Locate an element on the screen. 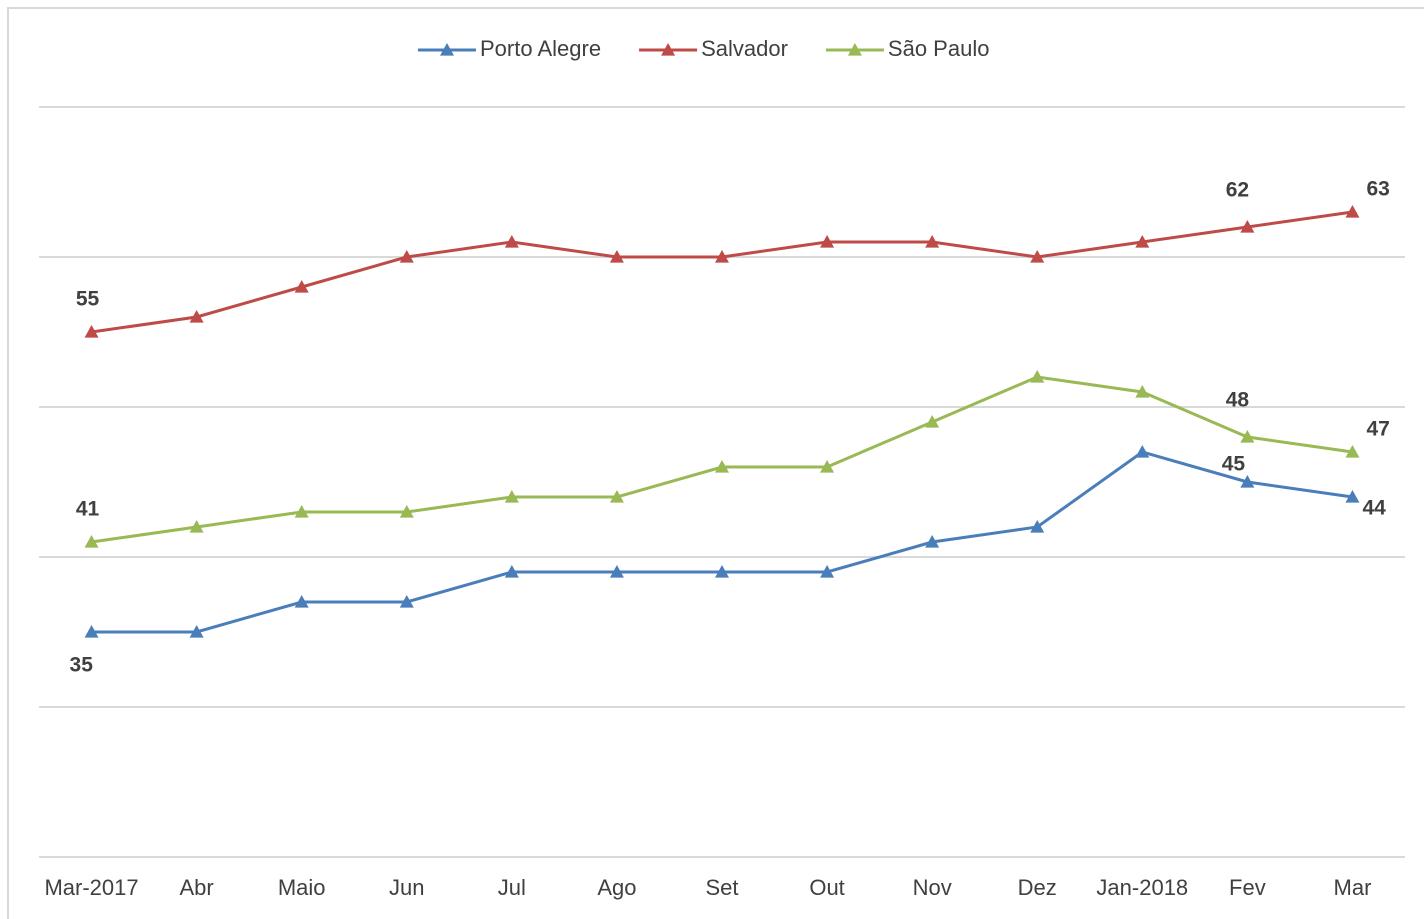 The width and height of the screenshot is (1424, 919). legend-item: Porto Alegre is located at coordinates (509, 48).